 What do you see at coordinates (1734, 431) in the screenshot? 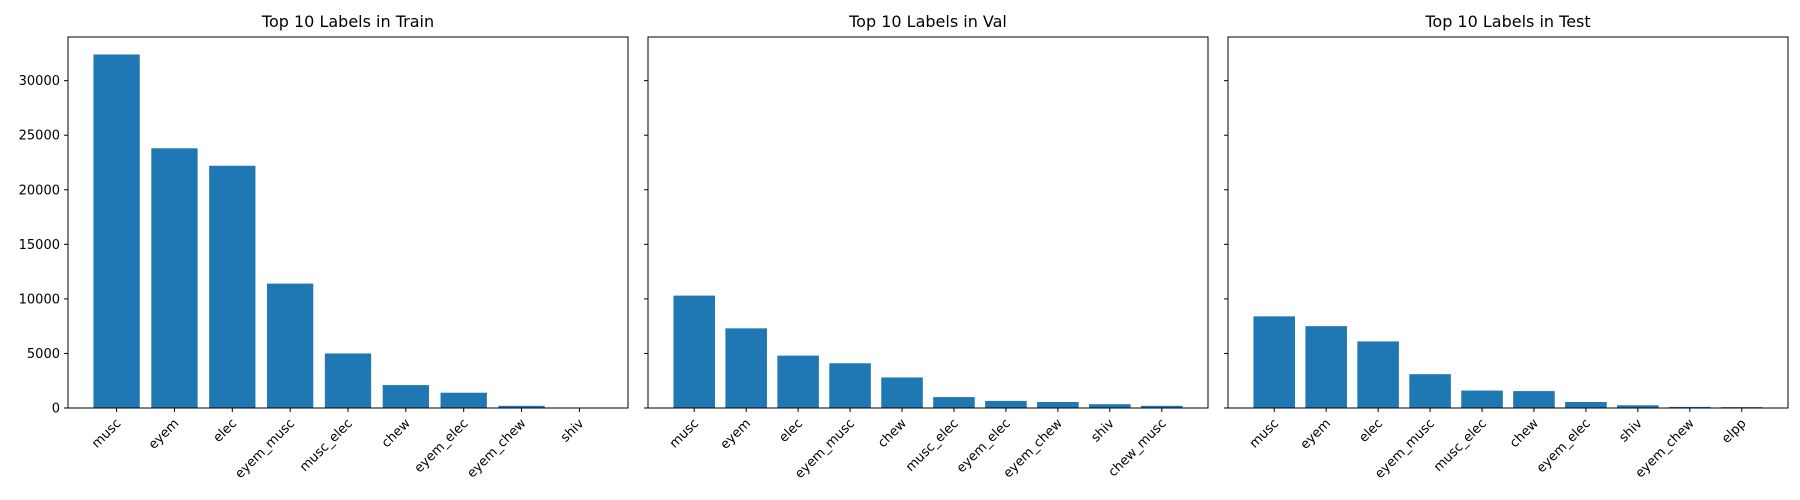
I see `x-tick-label: elpp` at bounding box center [1734, 431].